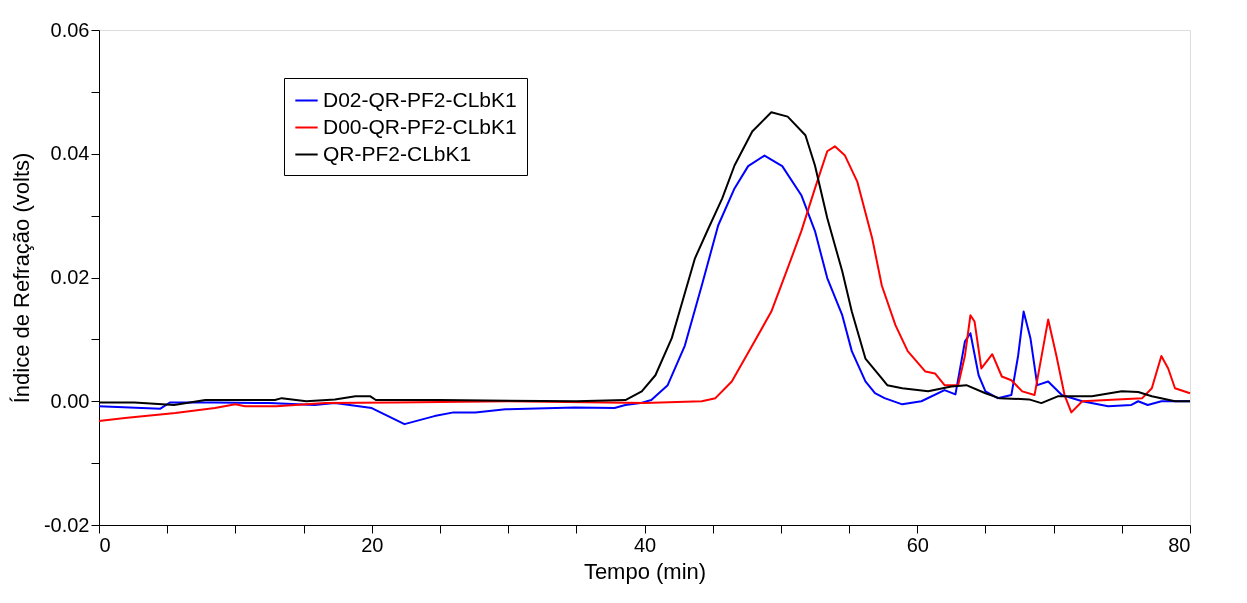 Image resolution: width=1247 pixels, height=603 pixels. Describe the element at coordinates (70, 277) in the screenshot. I see `y-tick-label: 0.02` at that location.